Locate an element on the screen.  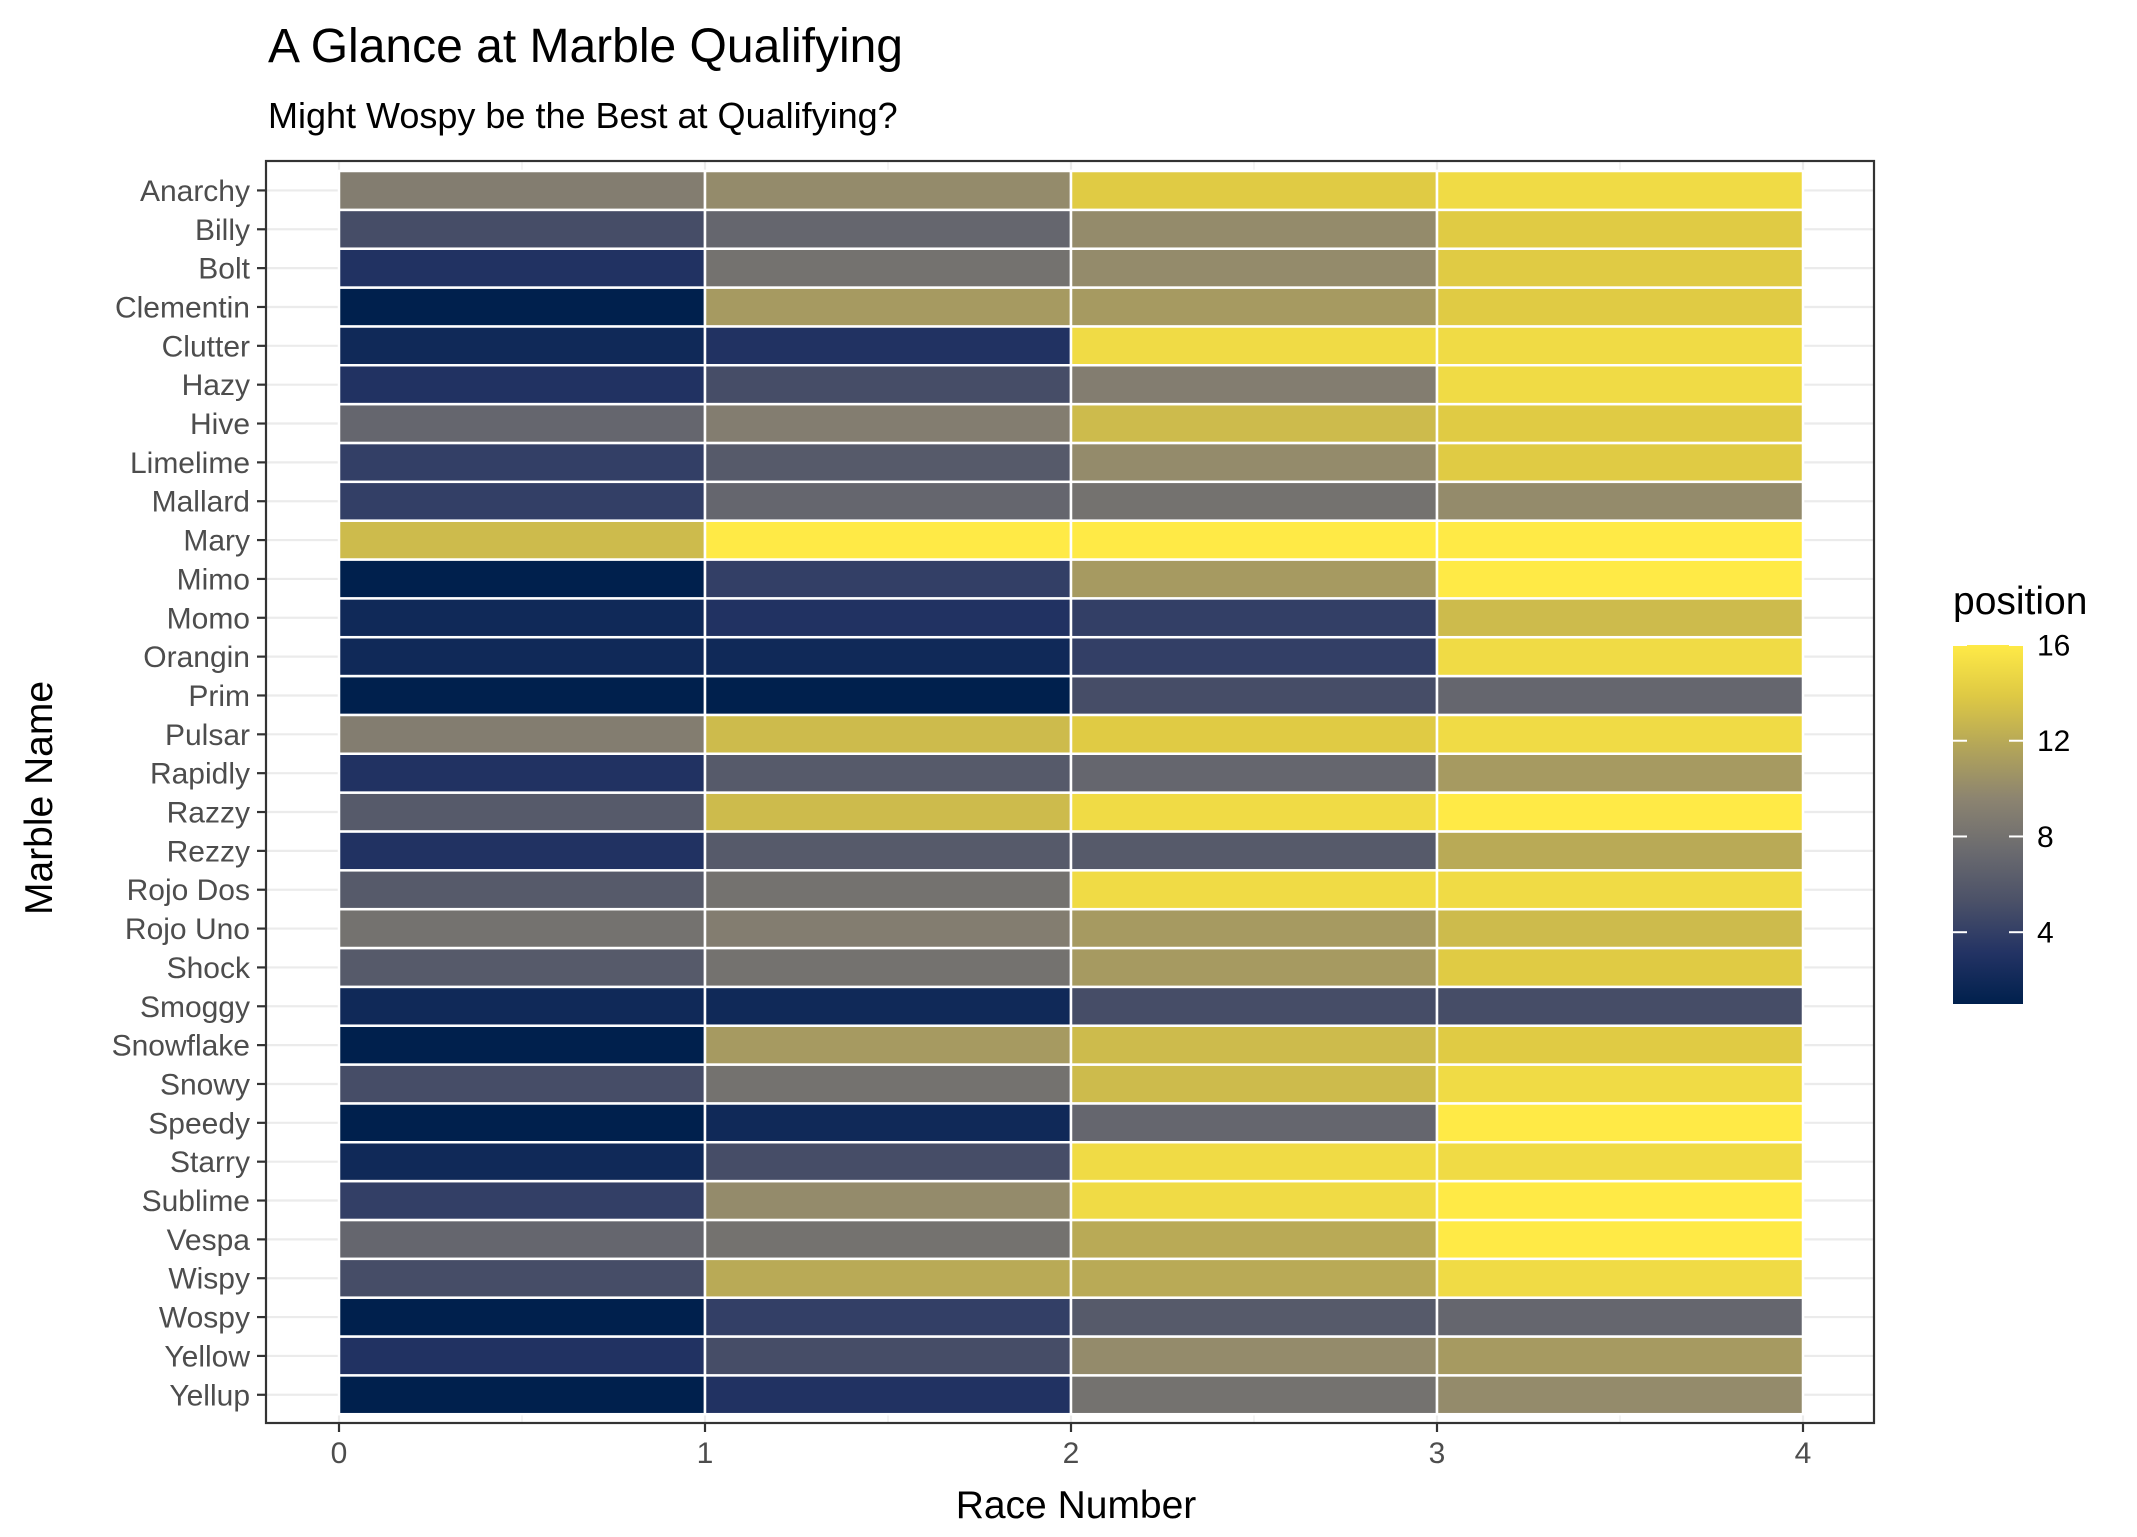
y-tick-label: Clementin is located at coordinates (182, 307).